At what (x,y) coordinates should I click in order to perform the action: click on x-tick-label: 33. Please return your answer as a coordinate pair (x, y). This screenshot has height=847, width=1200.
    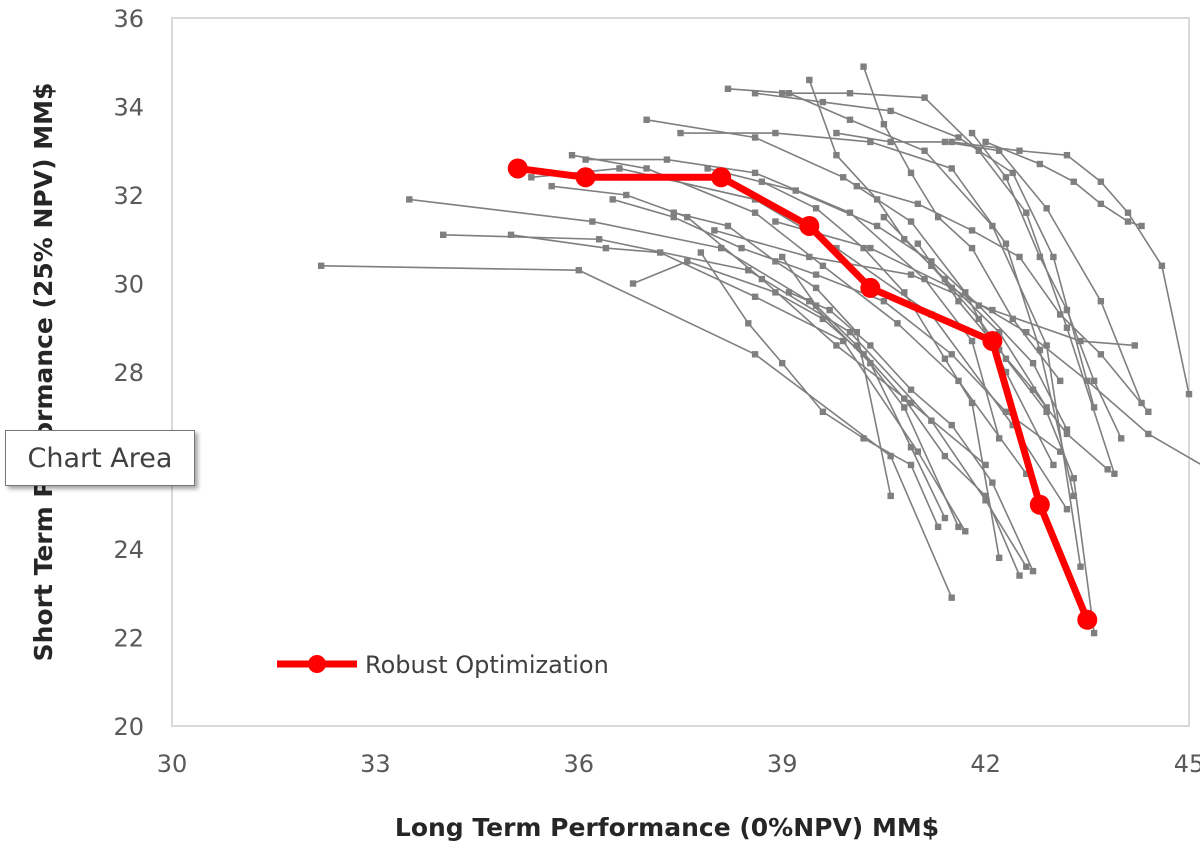
    Looking at the image, I should click on (375, 764).